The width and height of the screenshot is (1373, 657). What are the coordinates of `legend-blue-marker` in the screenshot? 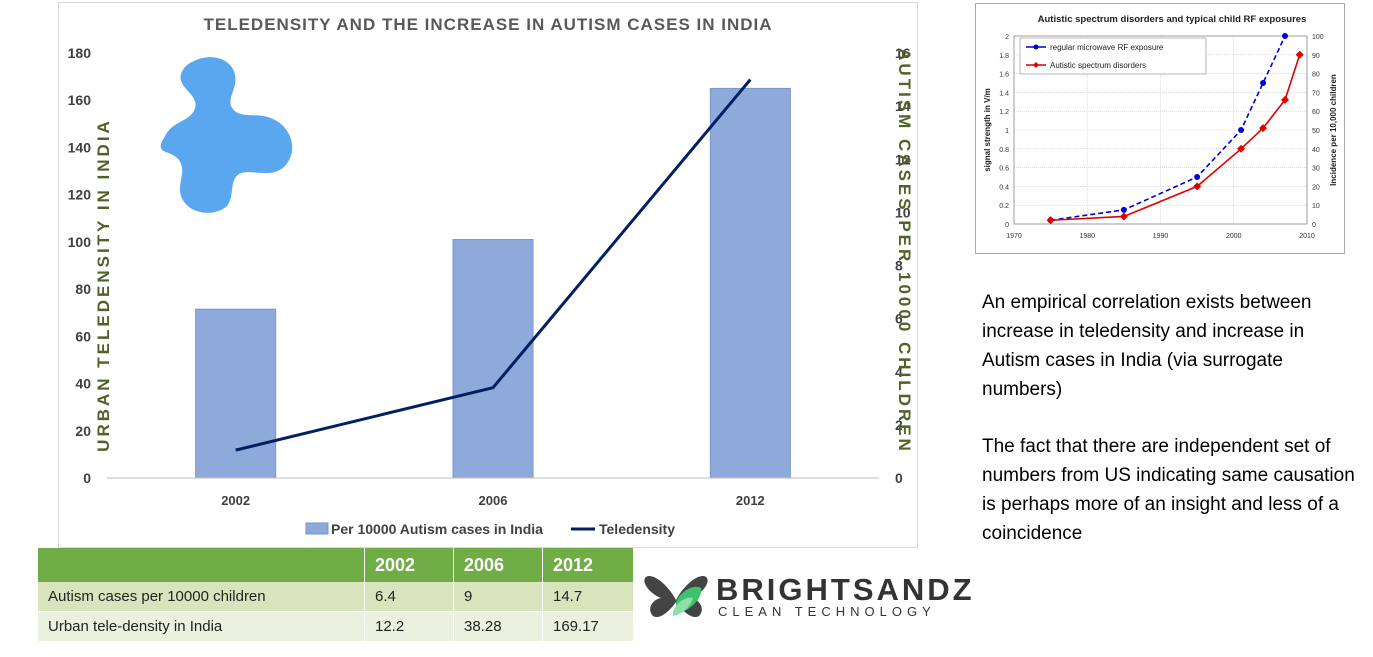 It's located at (1036, 47).